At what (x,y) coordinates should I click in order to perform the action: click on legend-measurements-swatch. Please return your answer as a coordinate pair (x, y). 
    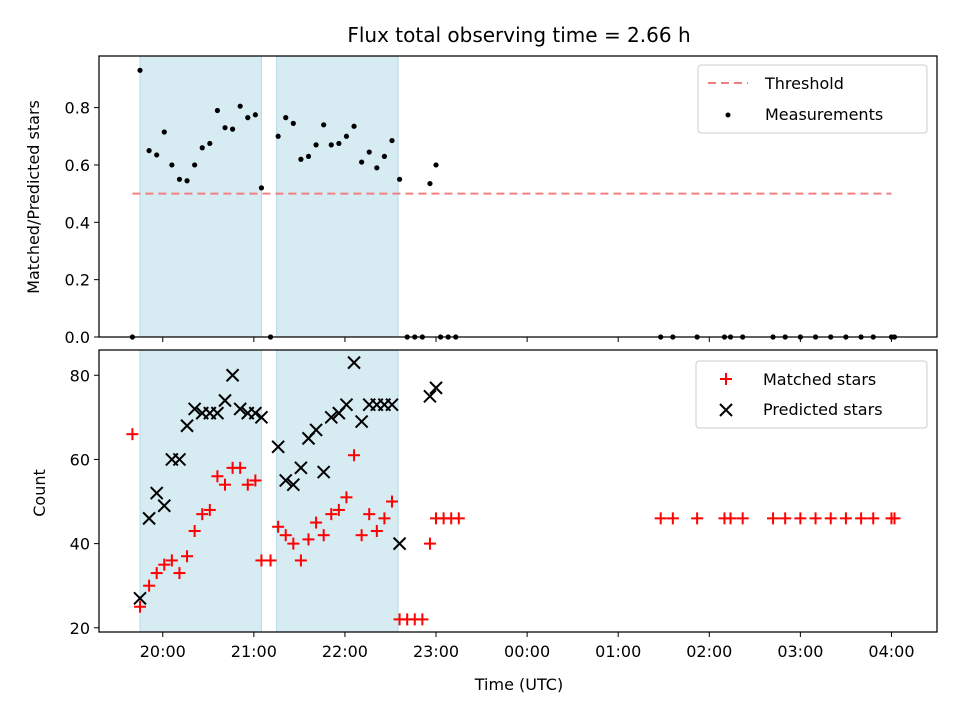
    Looking at the image, I should click on (728, 115).